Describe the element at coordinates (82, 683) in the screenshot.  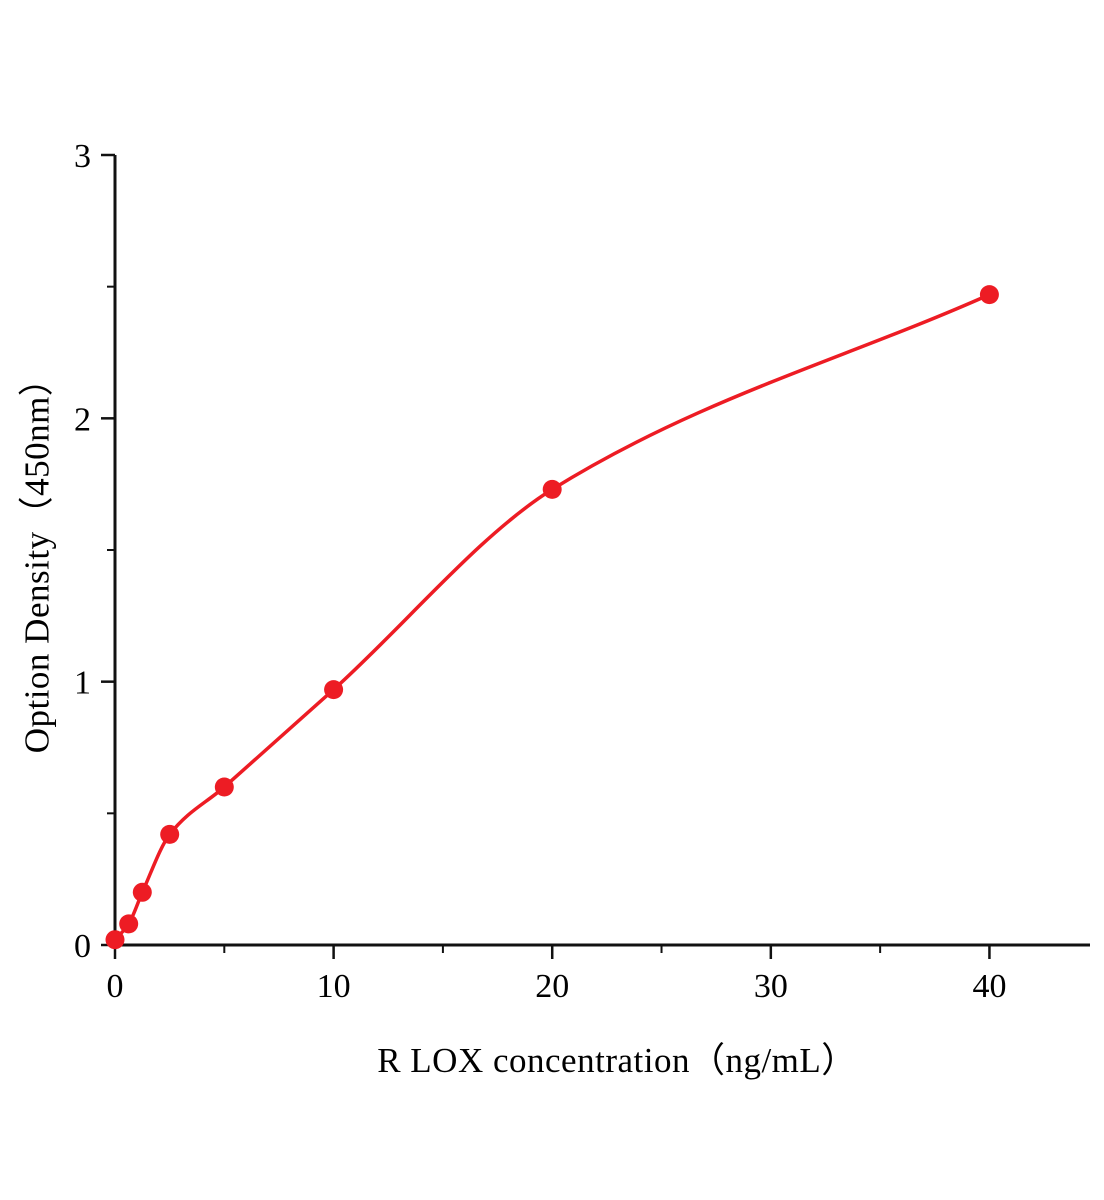
I see `y-tick-label: 1` at that location.